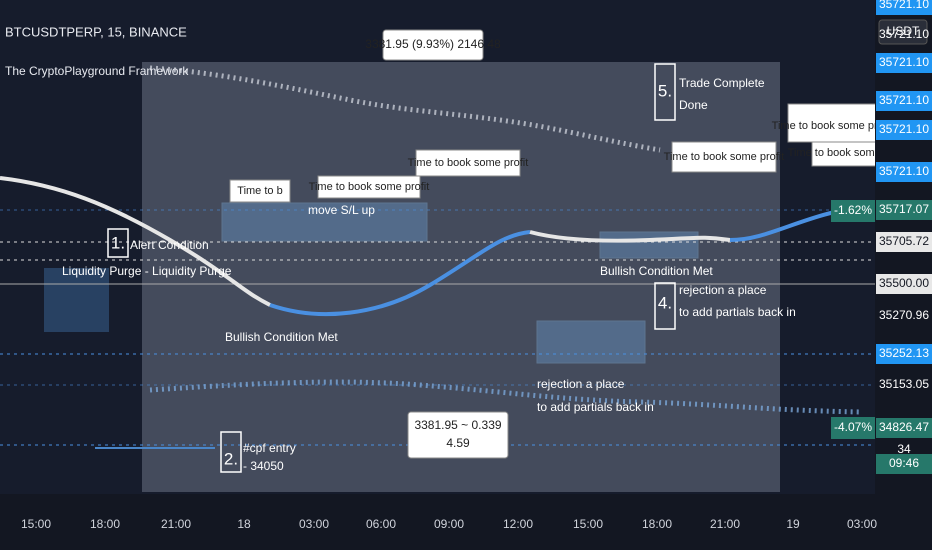 This screenshot has width=932, height=550. I want to click on price-label: 35153.05, so click(904, 384).